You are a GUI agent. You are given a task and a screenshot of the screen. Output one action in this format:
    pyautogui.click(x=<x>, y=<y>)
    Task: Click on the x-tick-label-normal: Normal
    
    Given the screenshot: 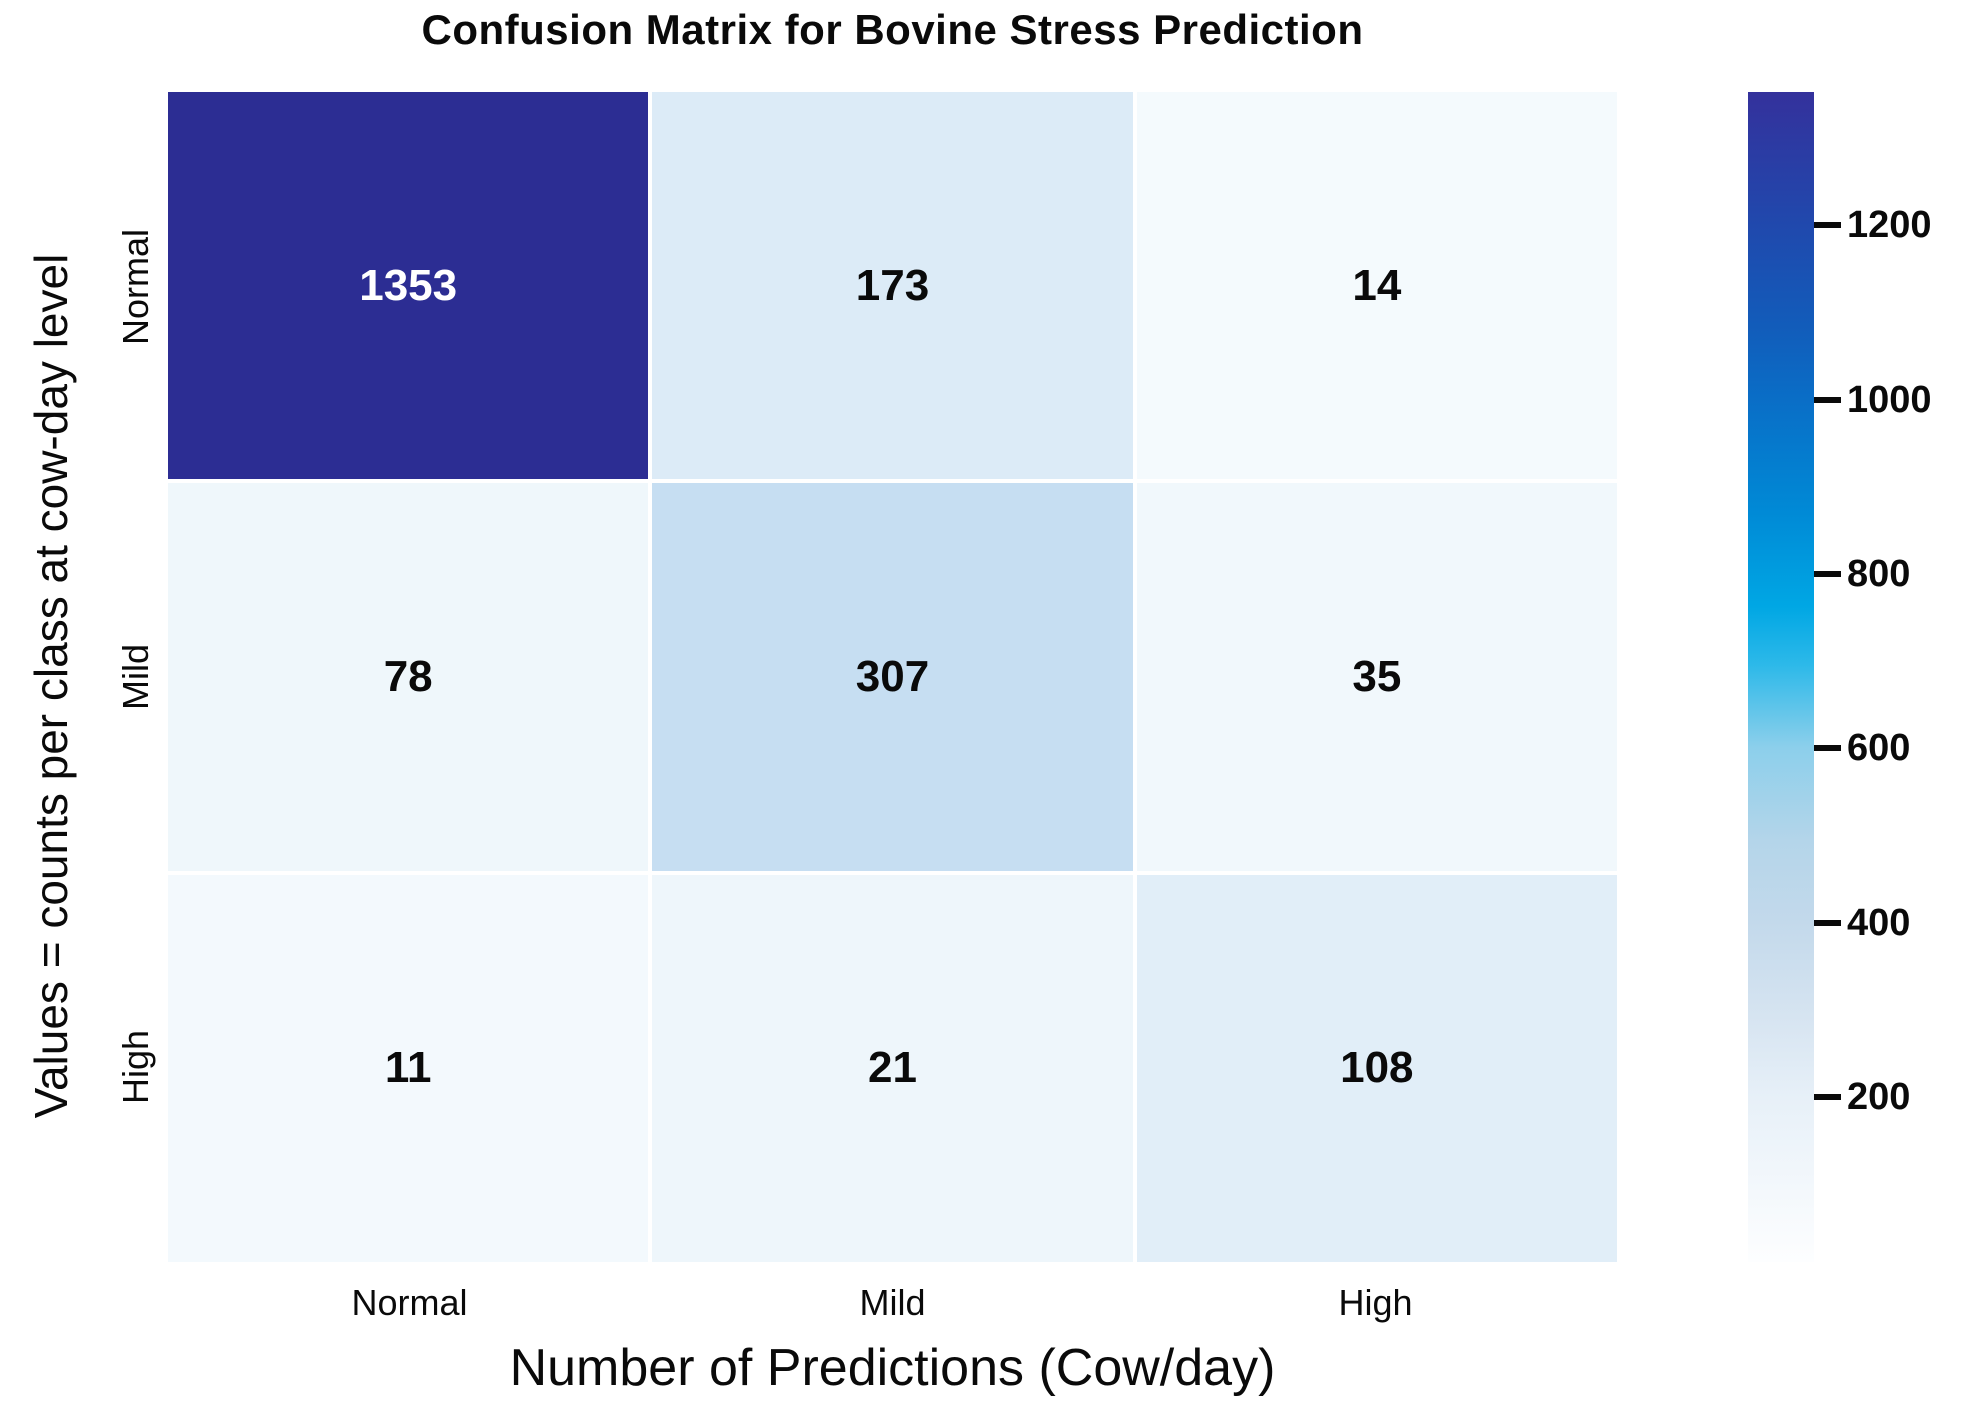 What is the action you would take?
    pyautogui.click(x=409, y=1302)
    